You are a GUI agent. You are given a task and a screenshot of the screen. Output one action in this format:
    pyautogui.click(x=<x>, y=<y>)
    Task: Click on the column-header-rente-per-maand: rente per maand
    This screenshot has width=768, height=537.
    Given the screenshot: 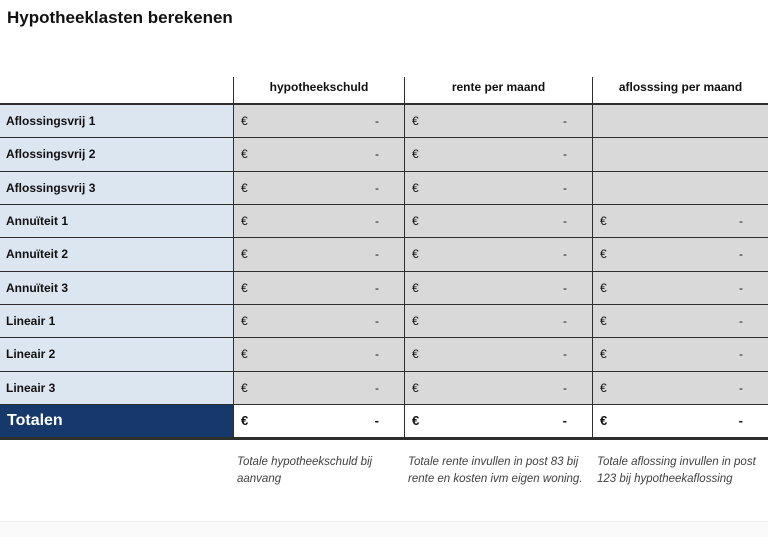 What is the action you would take?
    pyautogui.click(x=498, y=90)
    